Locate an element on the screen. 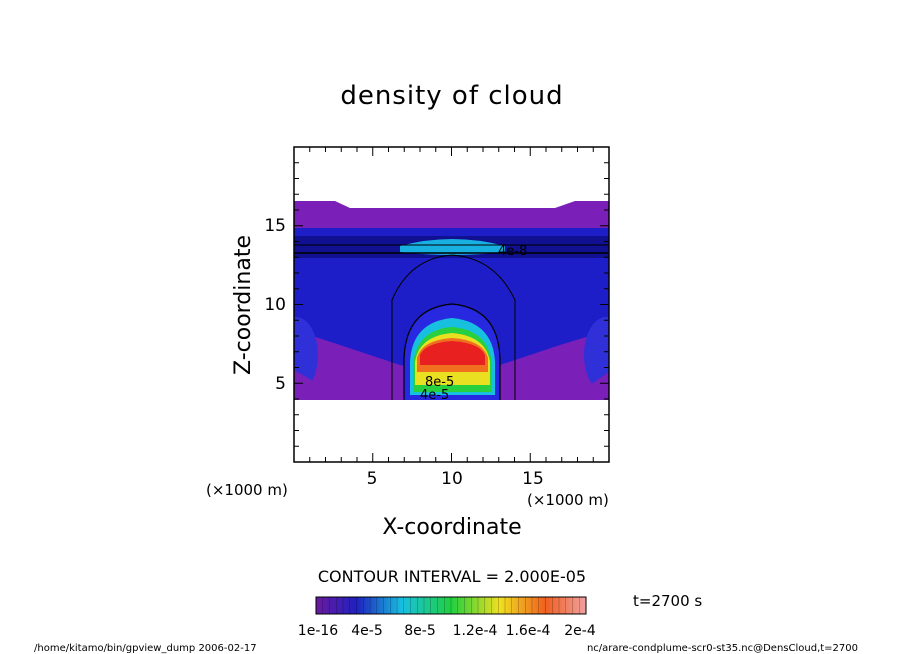 The height and width of the screenshot is (654, 904). cloud-lower-fringe-right is located at coordinates (554, 386).